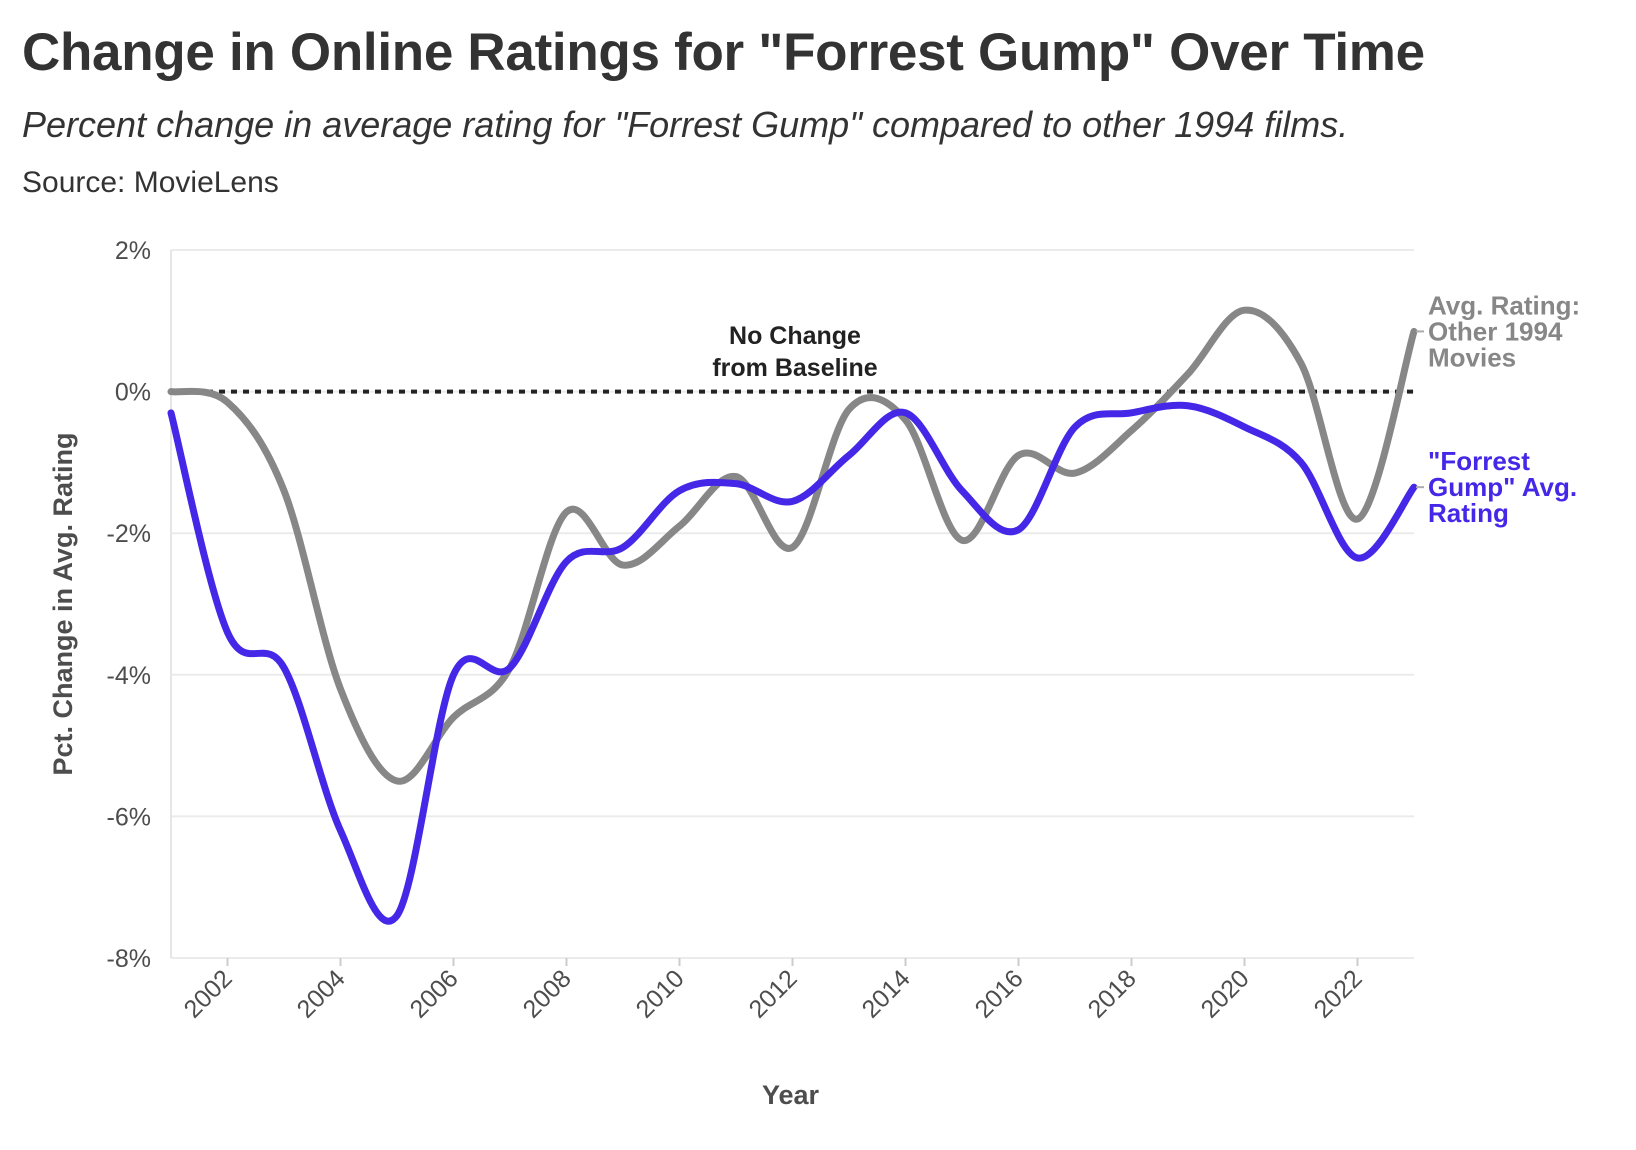  Describe the element at coordinates (547, 993) in the screenshot. I see `x-tick-label: 2008` at that location.